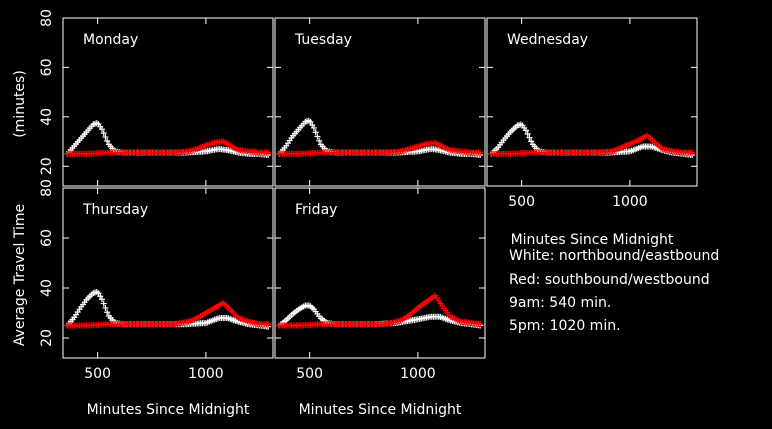 Image resolution: width=772 pixels, height=429 pixels. I want to click on panel-title: Monday, so click(110, 40).